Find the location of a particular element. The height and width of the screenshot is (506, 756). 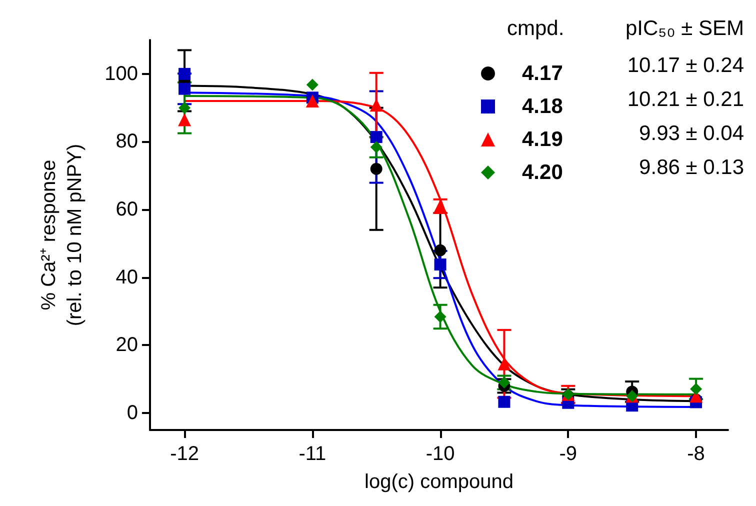

legend-label: 4.20 is located at coordinates (542, 172).